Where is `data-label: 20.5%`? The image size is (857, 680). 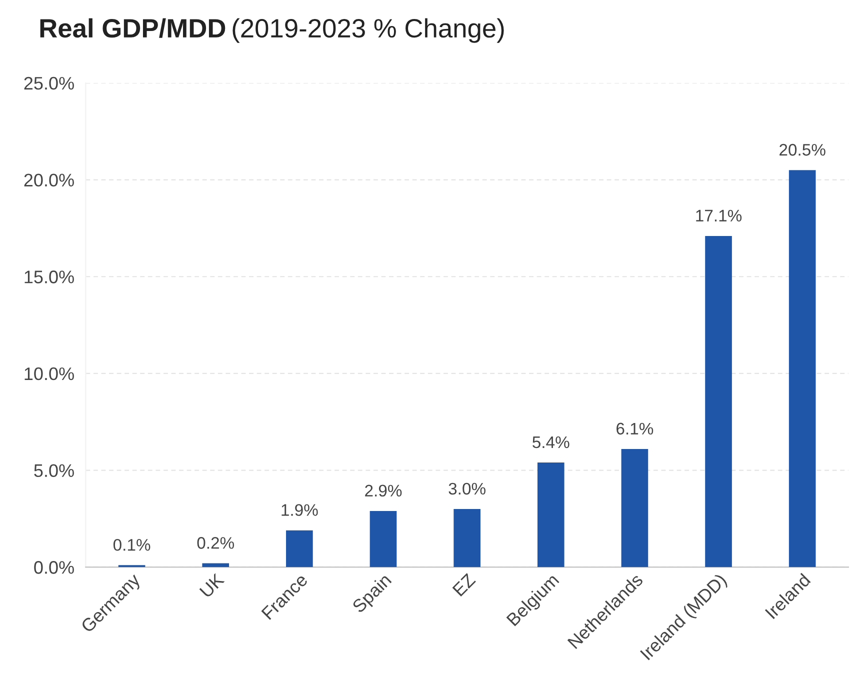 data-label: 20.5% is located at coordinates (803, 150).